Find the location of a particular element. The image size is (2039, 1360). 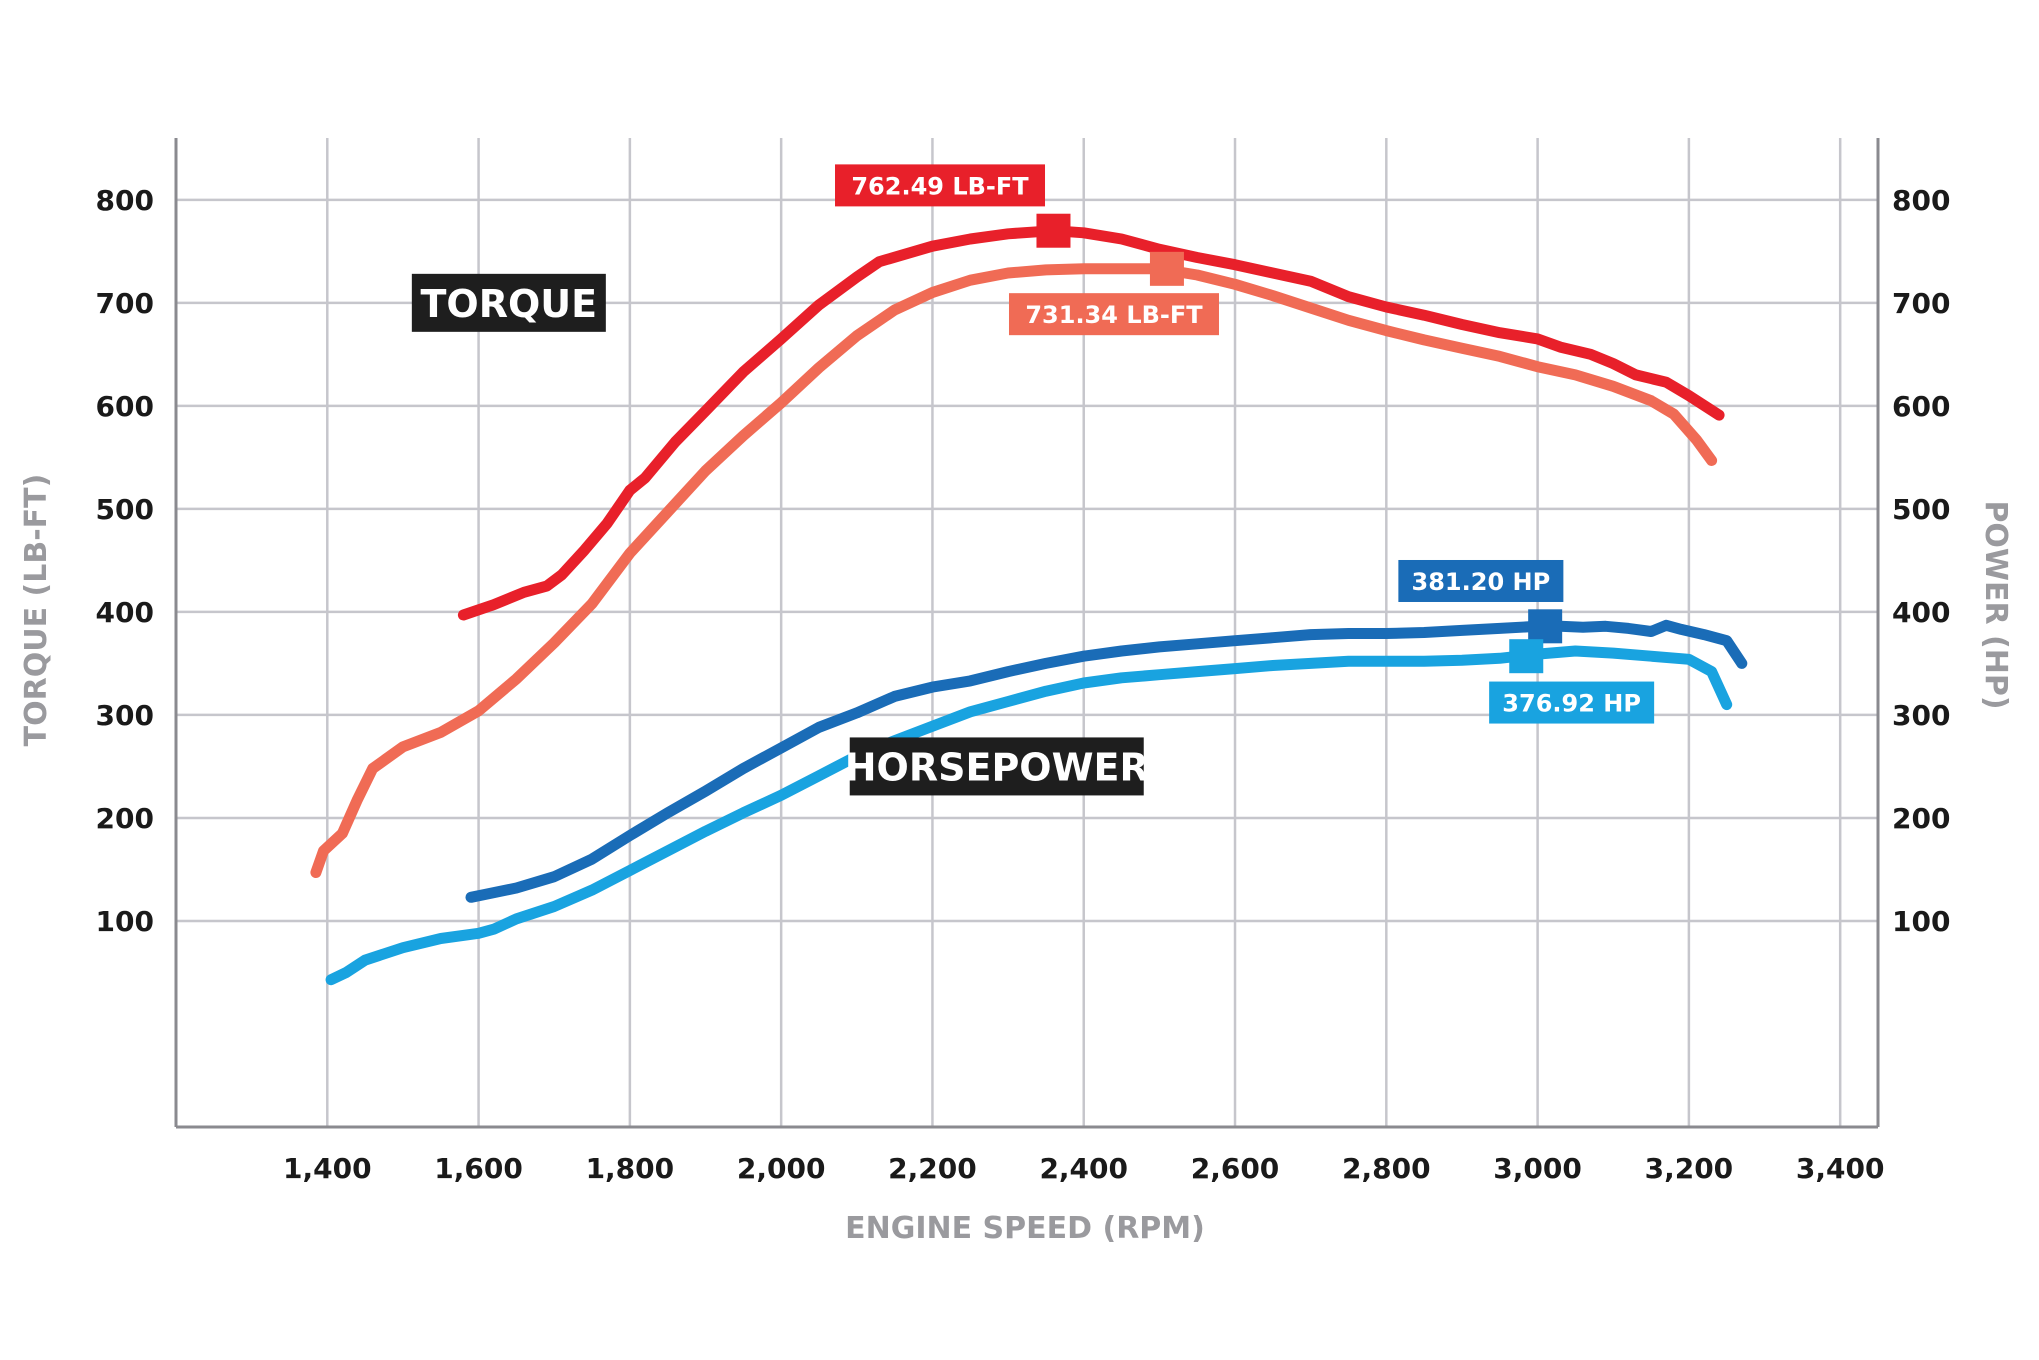

x-tick-label: 3,400 is located at coordinates (1840, 1168).